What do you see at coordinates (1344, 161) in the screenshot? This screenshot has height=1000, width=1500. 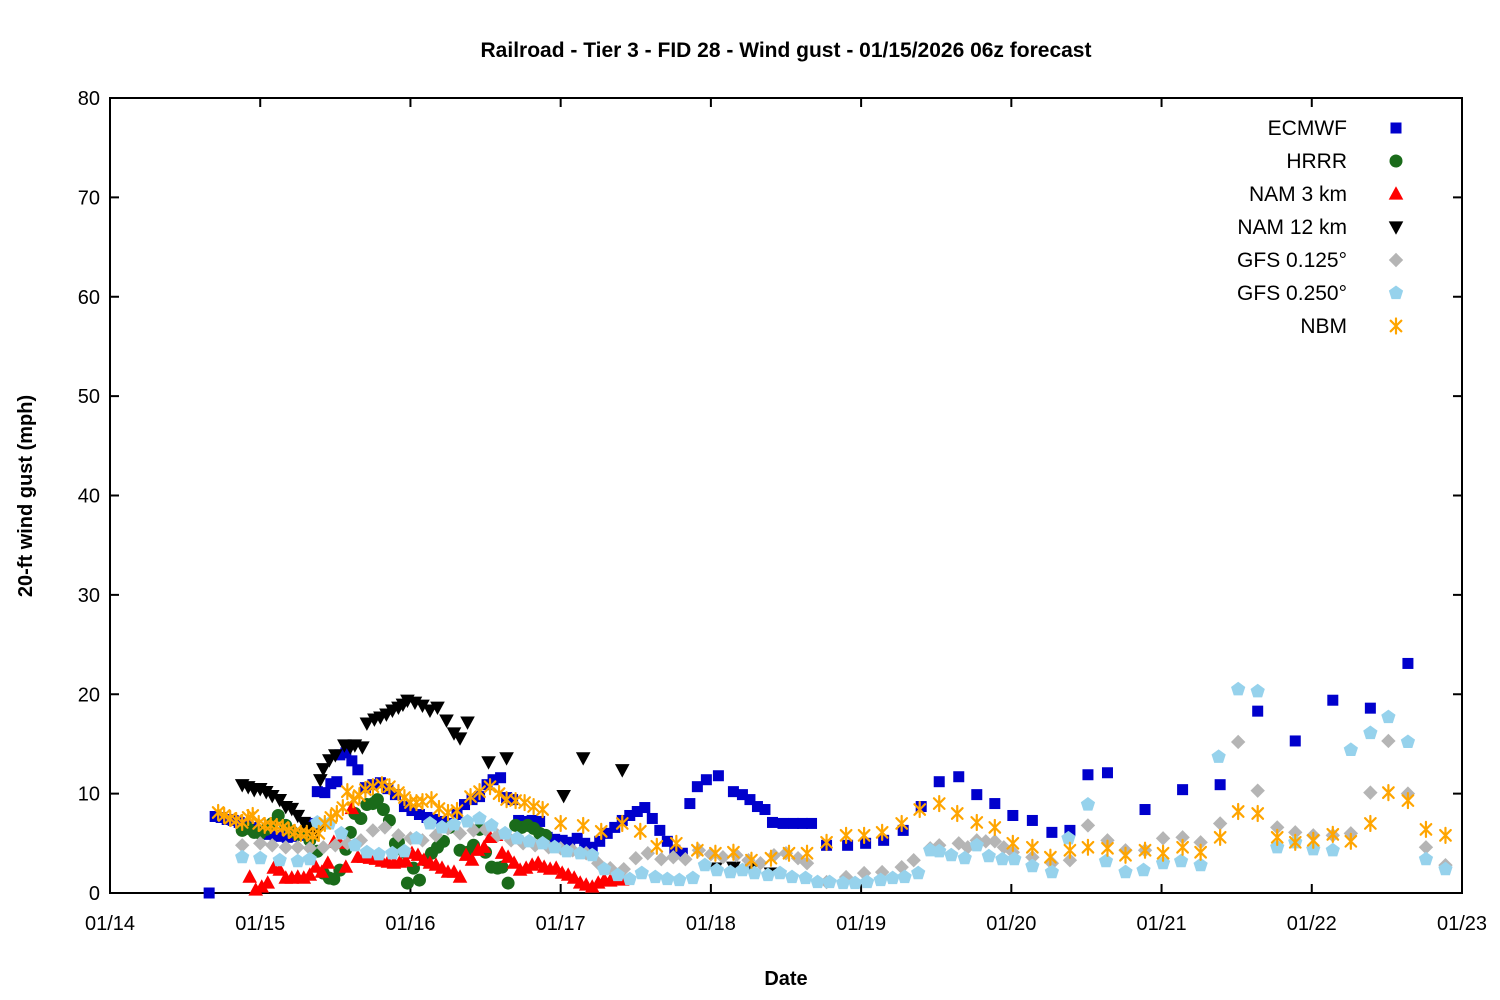 I see `legend-item: HRRR` at bounding box center [1344, 161].